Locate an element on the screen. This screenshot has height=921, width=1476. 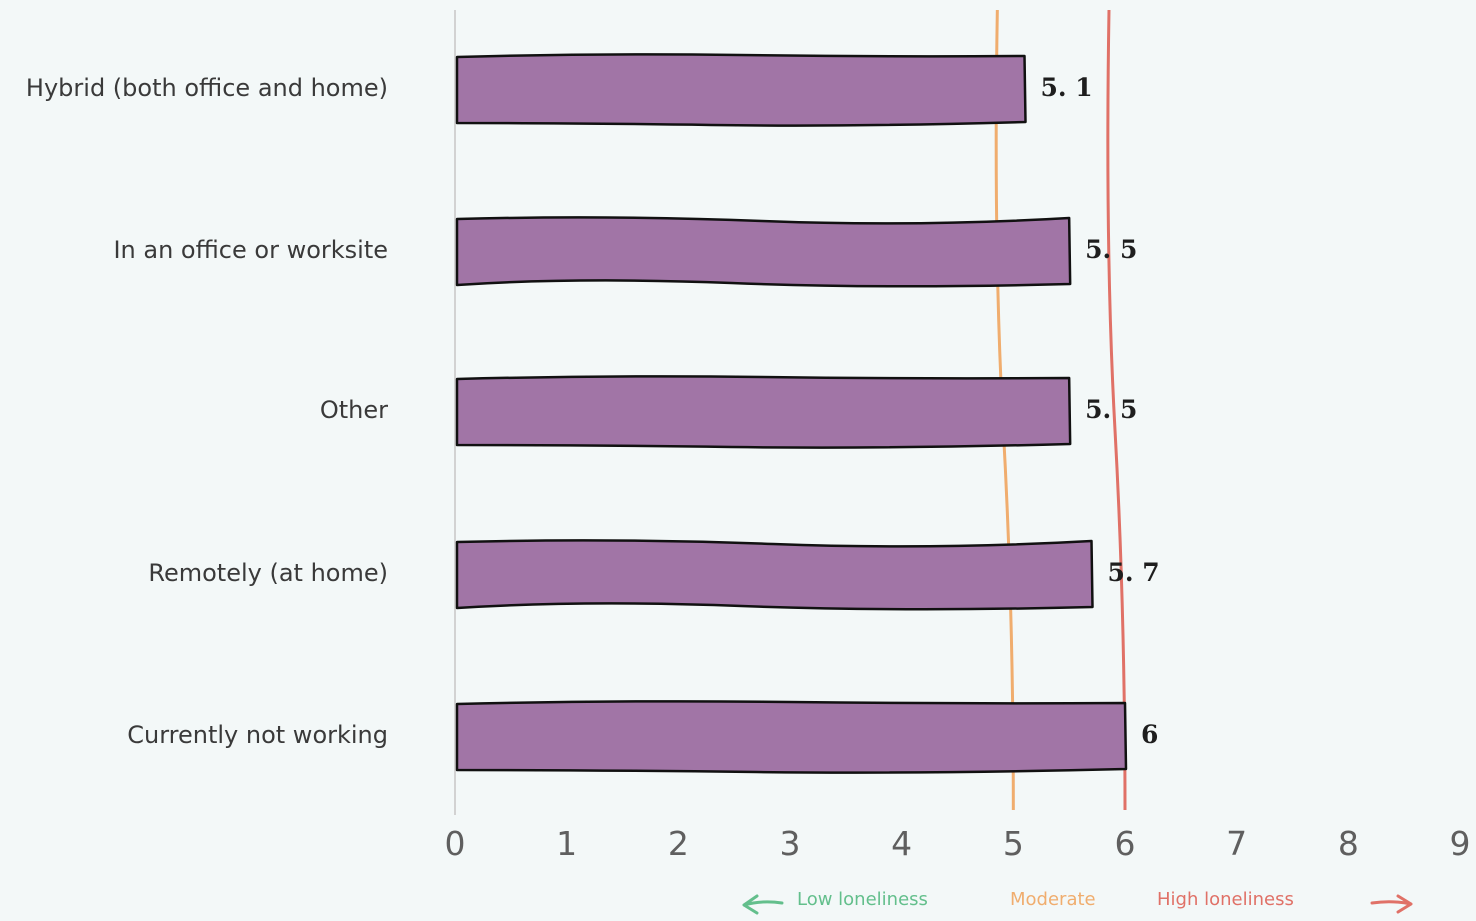
x-tick-label-8: 8 is located at coordinates (1348, 843).